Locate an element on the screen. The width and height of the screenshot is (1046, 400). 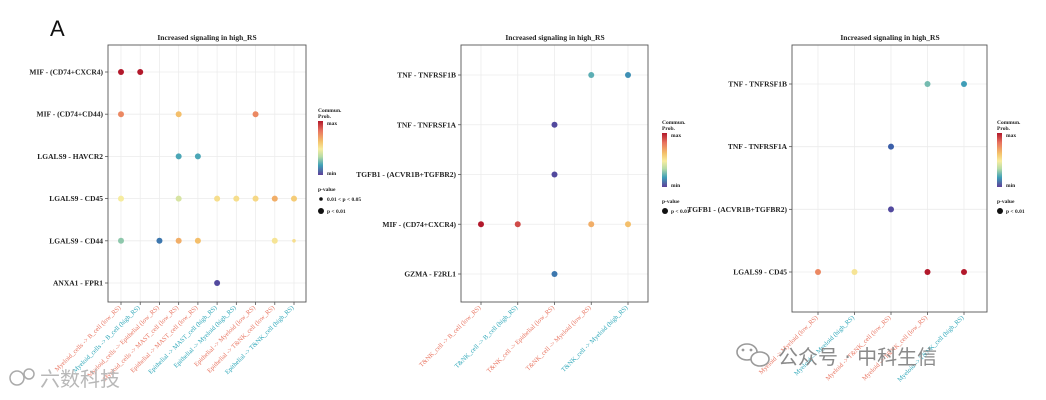
panel-letter: A is located at coordinates (57, 28).